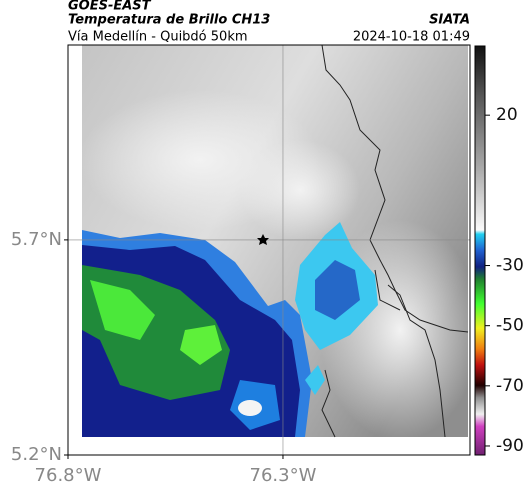 This screenshot has height=491, width=526. Describe the element at coordinates (411, 37) in the screenshot. I see `timestamp: 2024-10-18 01:49` at that location.